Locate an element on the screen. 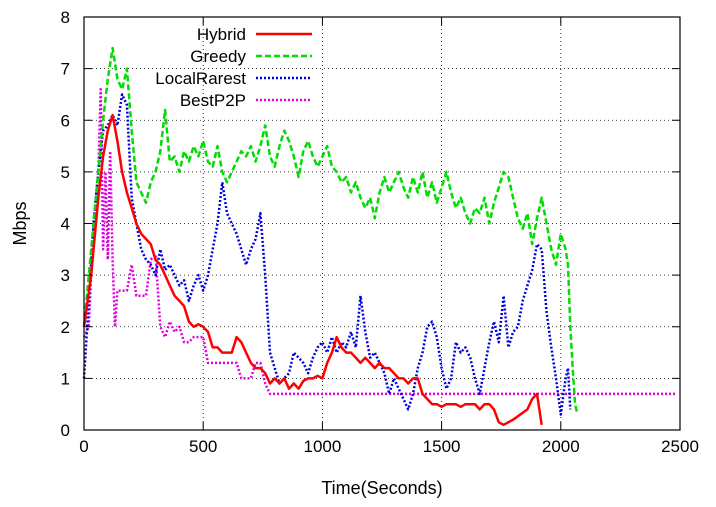 The height and width of the screenshot is (507, 716). y-tick-label: 8 is located at coordinates (65, 17).